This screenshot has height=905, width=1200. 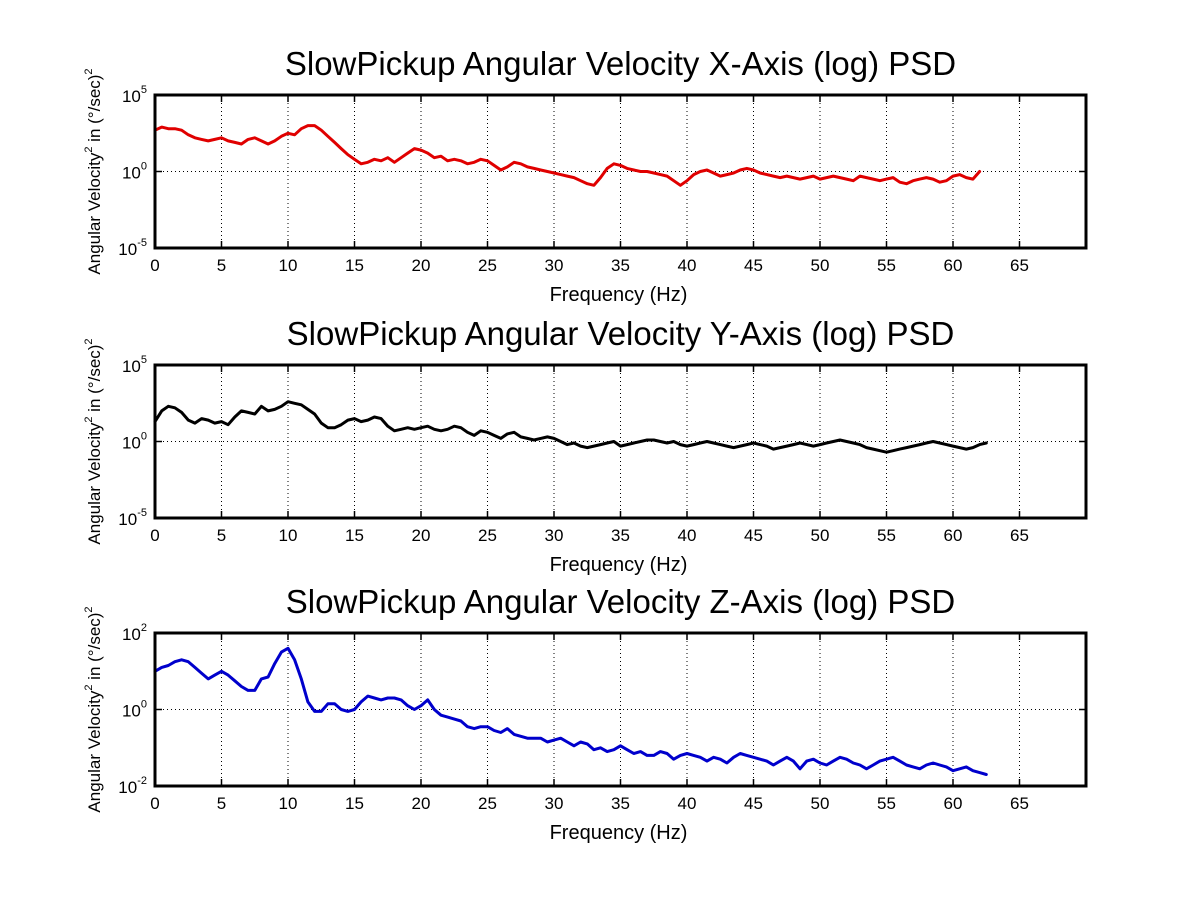 I want to click on y-tick-label: 10⁻², so click(x=132, y=786).